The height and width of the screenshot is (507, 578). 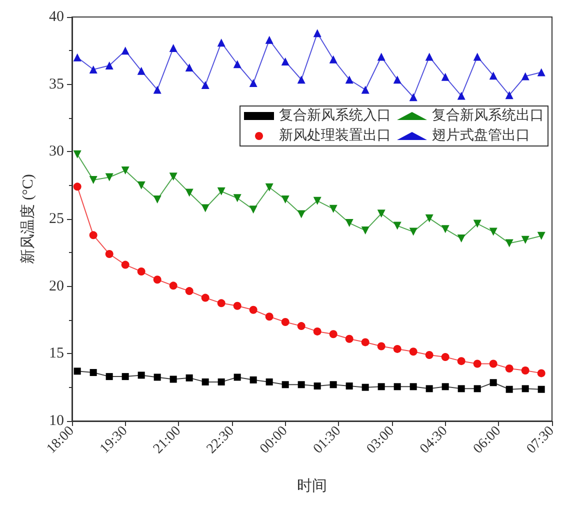 I want to click on y-tick-label: 30, so click(x=56, y=152).